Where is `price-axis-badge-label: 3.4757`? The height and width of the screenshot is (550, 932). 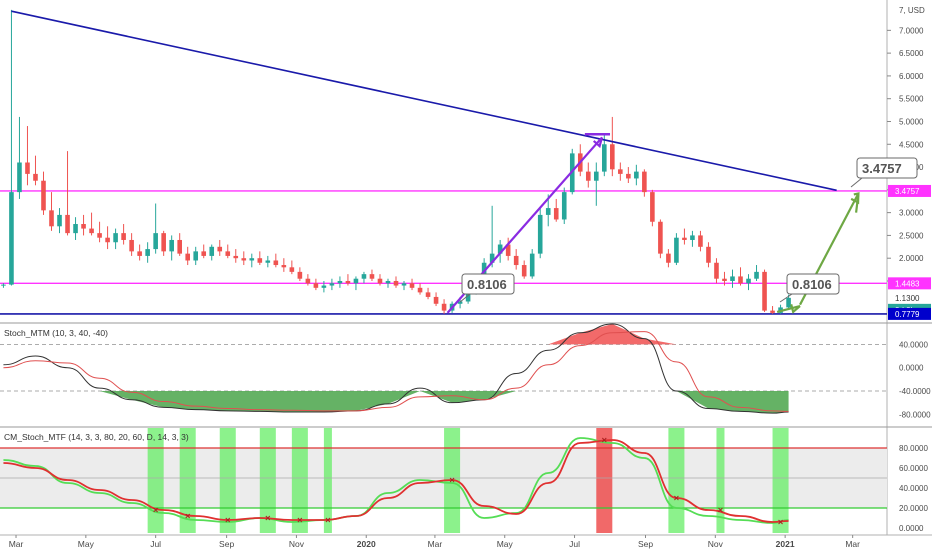
price-axis-badge-label: 3.4757 is located at coordinates (907, 191).